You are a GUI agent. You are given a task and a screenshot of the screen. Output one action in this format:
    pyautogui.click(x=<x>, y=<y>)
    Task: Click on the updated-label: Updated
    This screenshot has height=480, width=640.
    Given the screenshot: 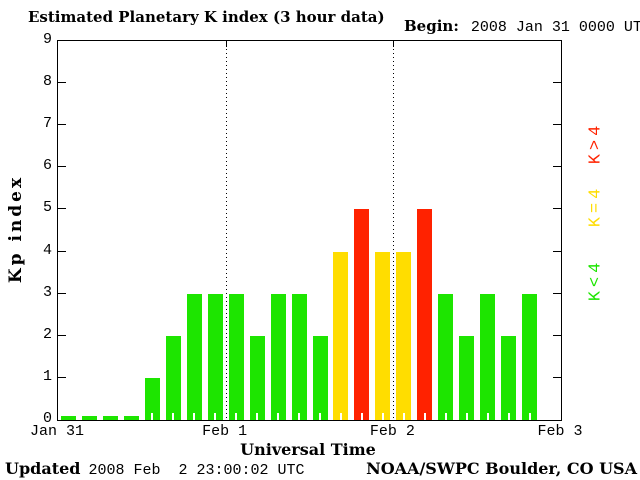 What is the action you would take?
    pyautogui.click(x=43, y=468)
    